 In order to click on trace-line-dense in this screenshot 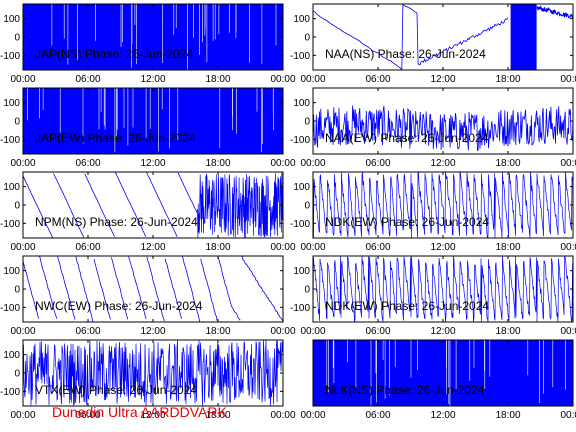, I will do `click(239, 205)`.